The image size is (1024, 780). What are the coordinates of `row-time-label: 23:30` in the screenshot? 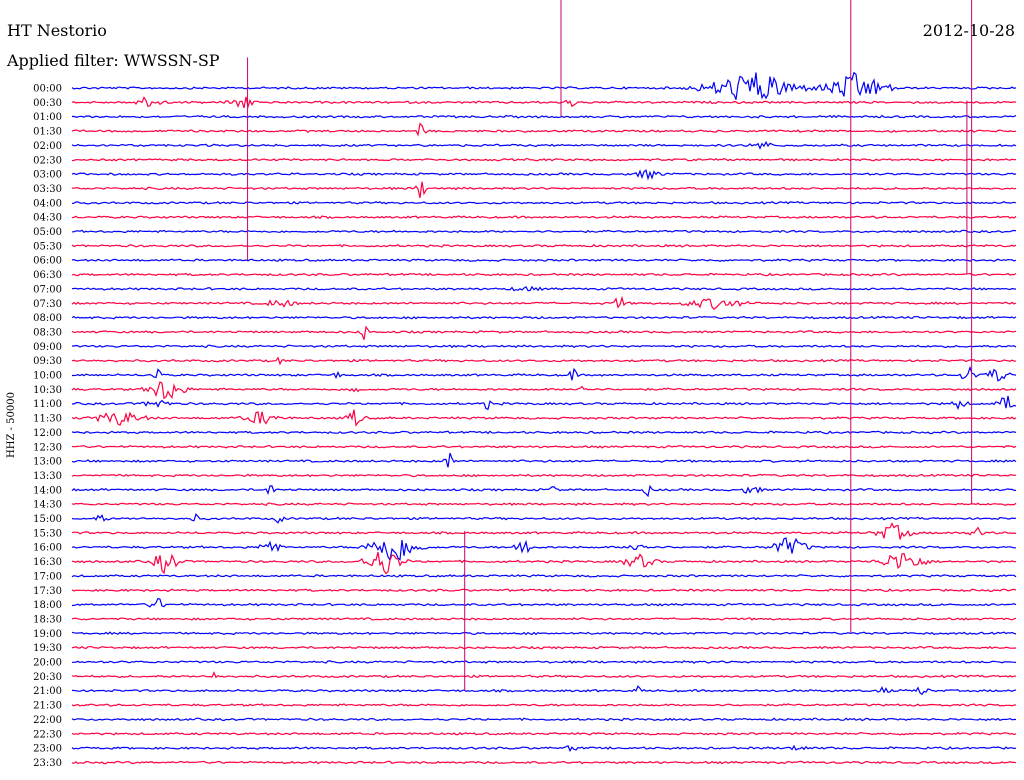 It's located at (47, 763).